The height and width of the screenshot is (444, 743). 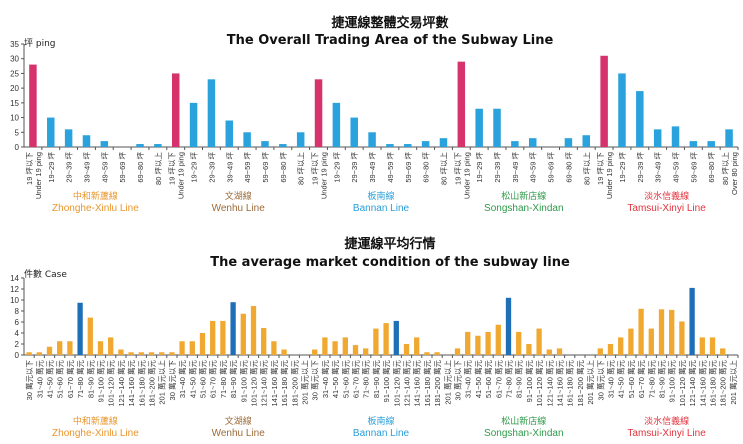 I want to click on group-label-zh: 中和新蘆線, so click(x=95, y=421).